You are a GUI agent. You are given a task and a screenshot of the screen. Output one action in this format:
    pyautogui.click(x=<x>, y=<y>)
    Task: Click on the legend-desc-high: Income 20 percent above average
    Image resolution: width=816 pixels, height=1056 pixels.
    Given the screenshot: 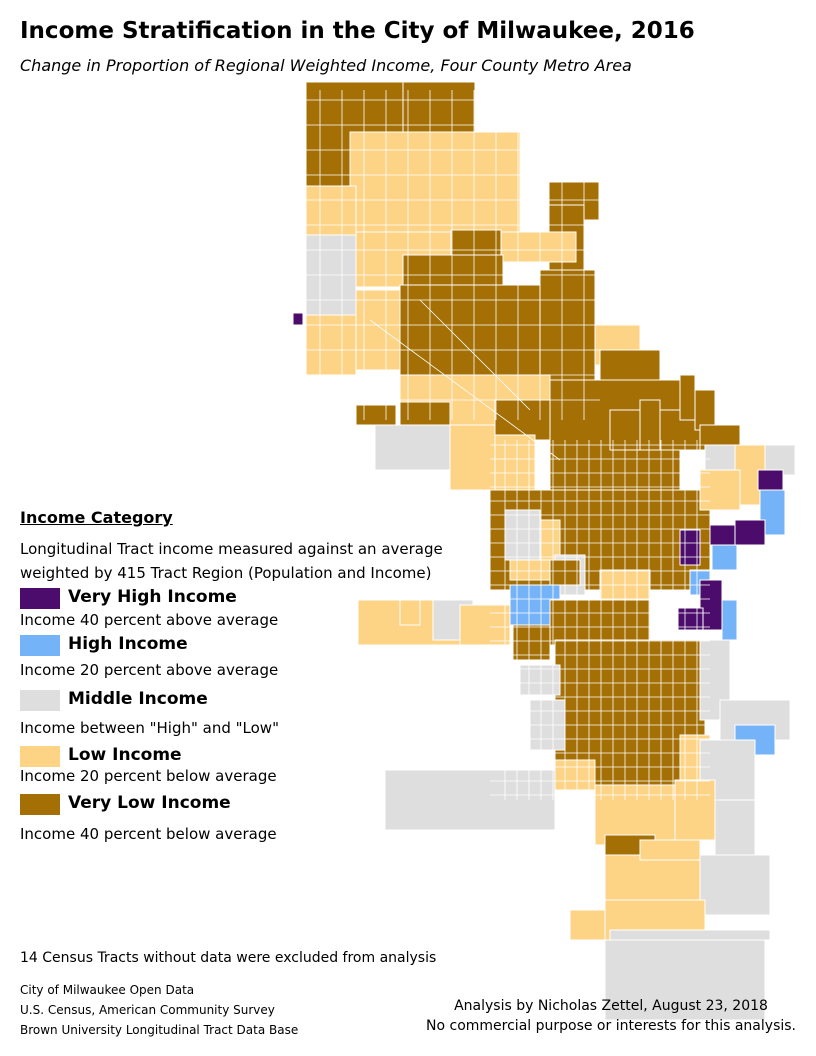 What is the action you would take?
    pyautogui.click(x=149, y=670)
    